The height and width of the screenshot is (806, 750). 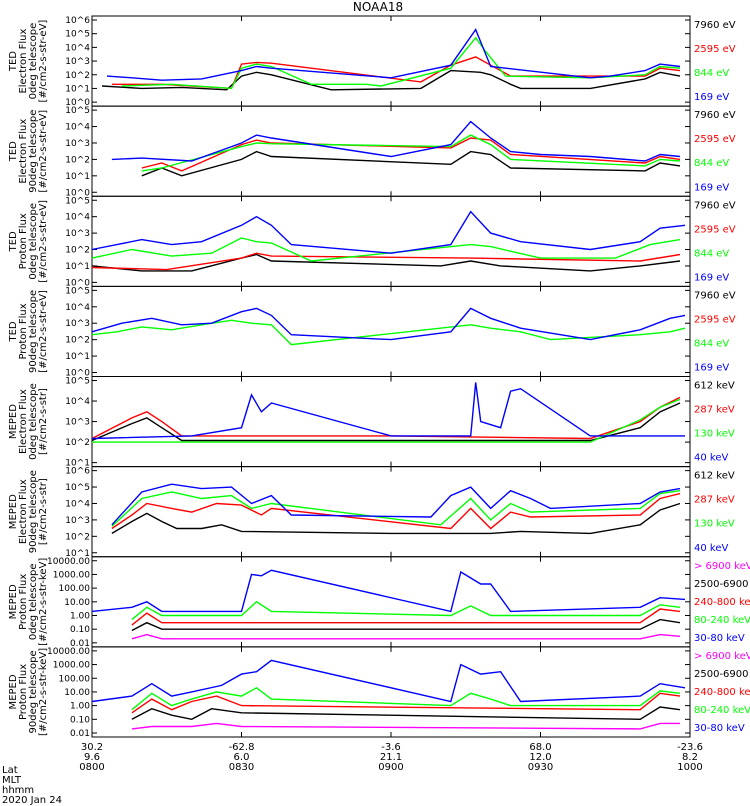 What do you see at coordinates (714, 386) in the screenshot?
I see `legend-entry: 612 keV` at bounding box center [714, 386].